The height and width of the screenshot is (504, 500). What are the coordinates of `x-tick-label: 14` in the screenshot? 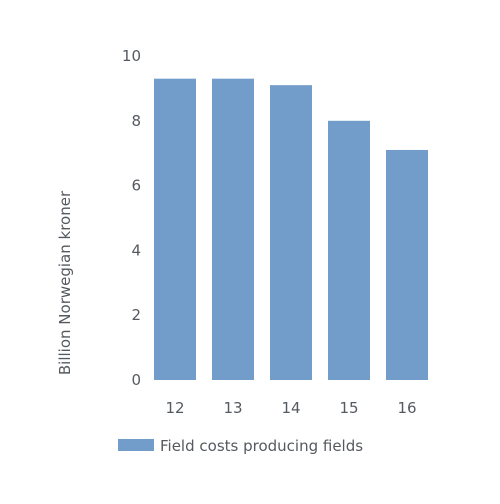 It's located at (290, 408).